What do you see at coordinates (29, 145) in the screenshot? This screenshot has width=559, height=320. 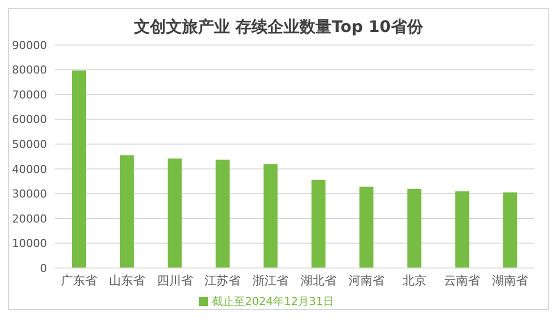 I see `y-tick-label: 50000` at bounding box center [29, 145].